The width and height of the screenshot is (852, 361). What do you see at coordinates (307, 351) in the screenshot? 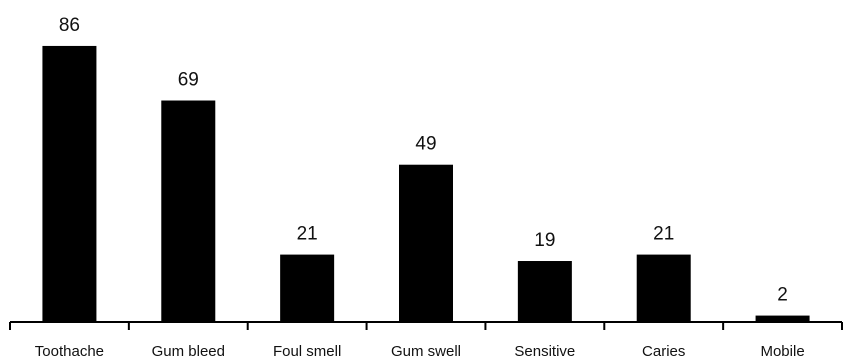
I see `category-label: Foul smell` at bounding box center [307, 351].